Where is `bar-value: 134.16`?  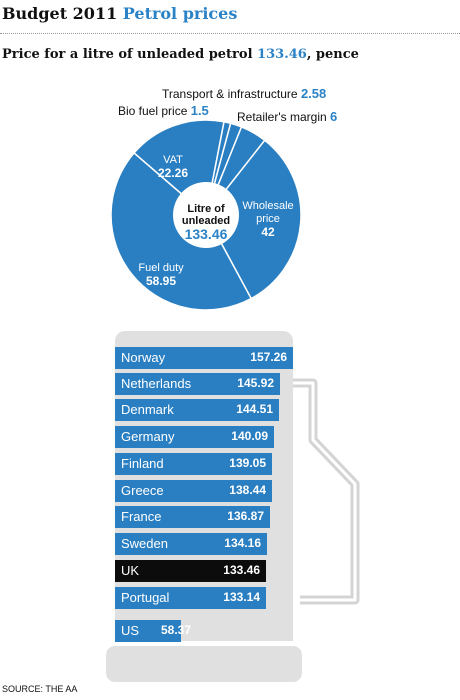
bar-value: 134.16 is located at coordinates (242, 543).